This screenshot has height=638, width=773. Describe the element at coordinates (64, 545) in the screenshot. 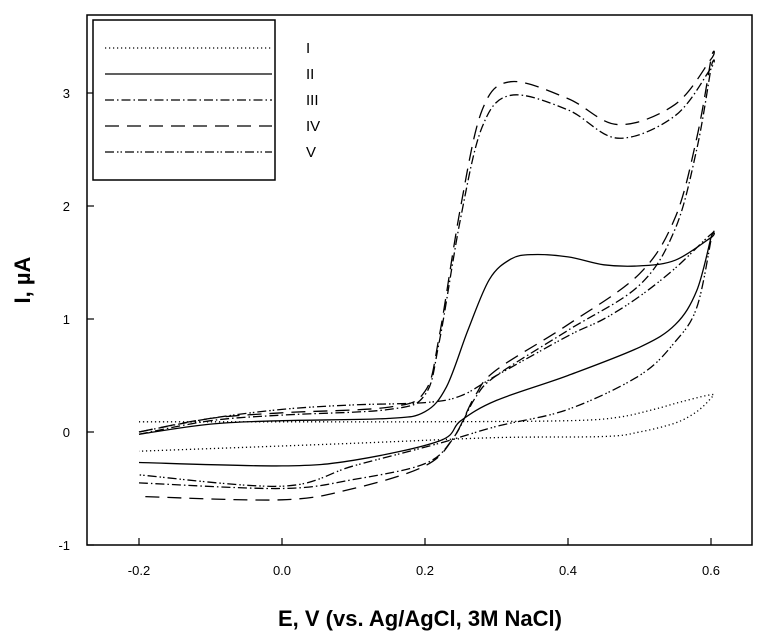

I see `y-tick-label: -1` at that location.